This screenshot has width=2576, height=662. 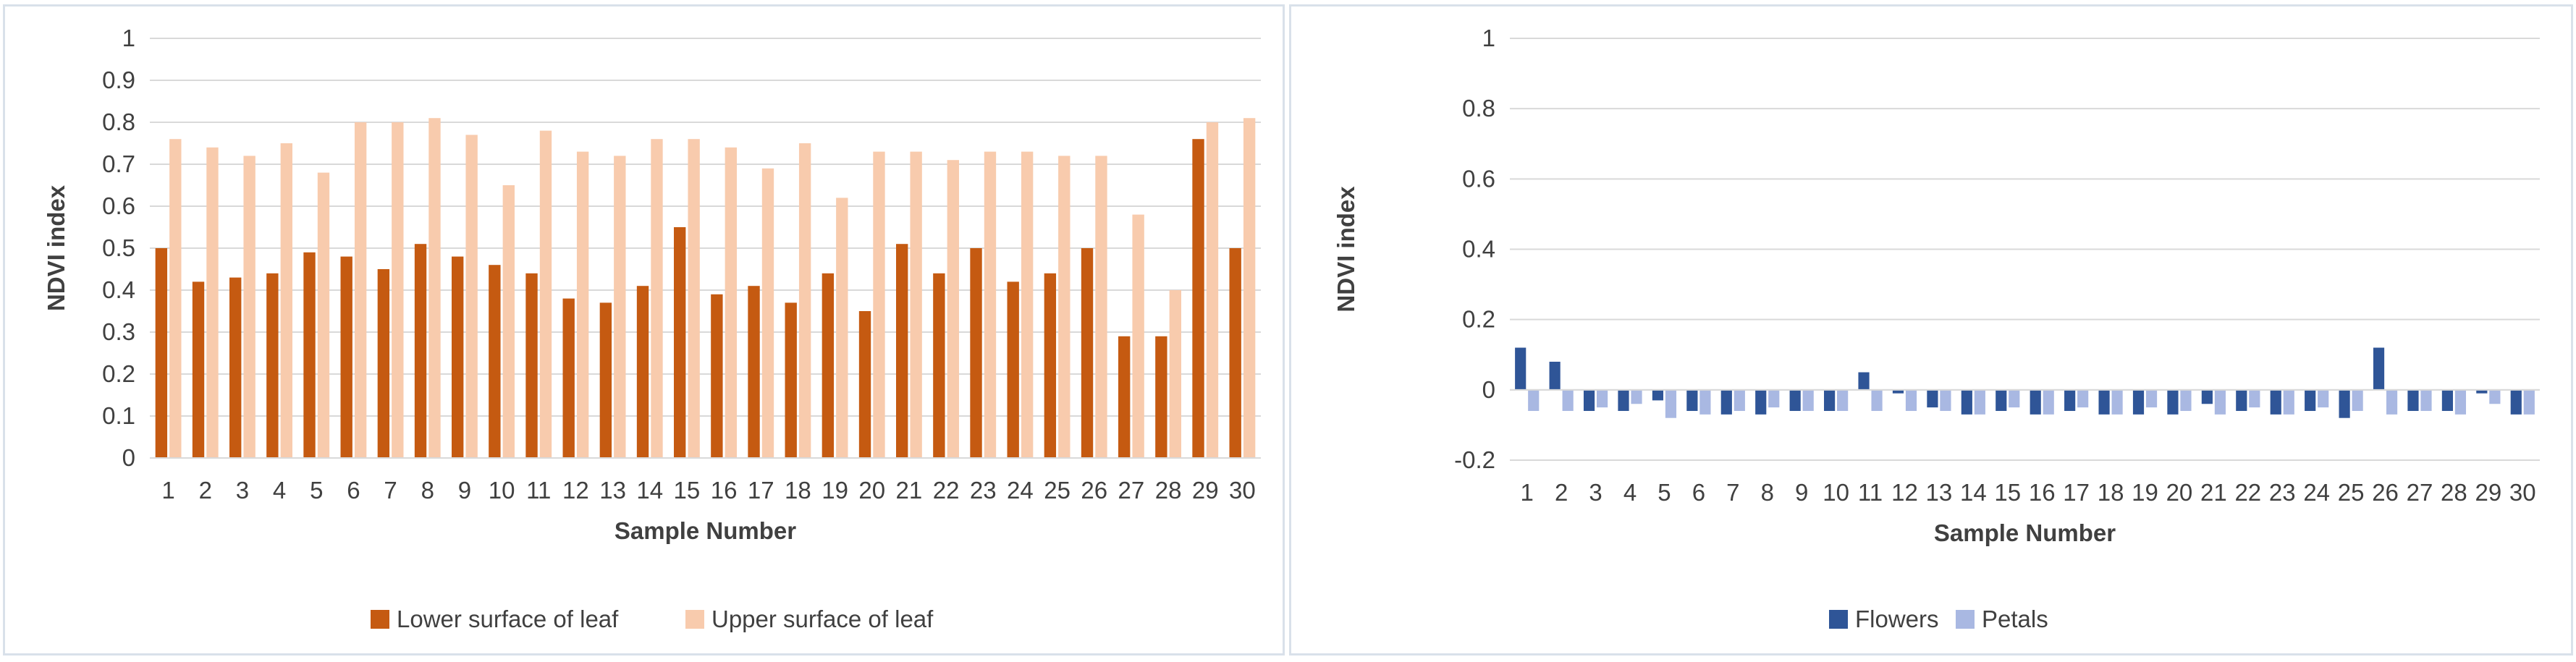 I want to click on y-tick-label: 0.1, so click(x=118, y=415).